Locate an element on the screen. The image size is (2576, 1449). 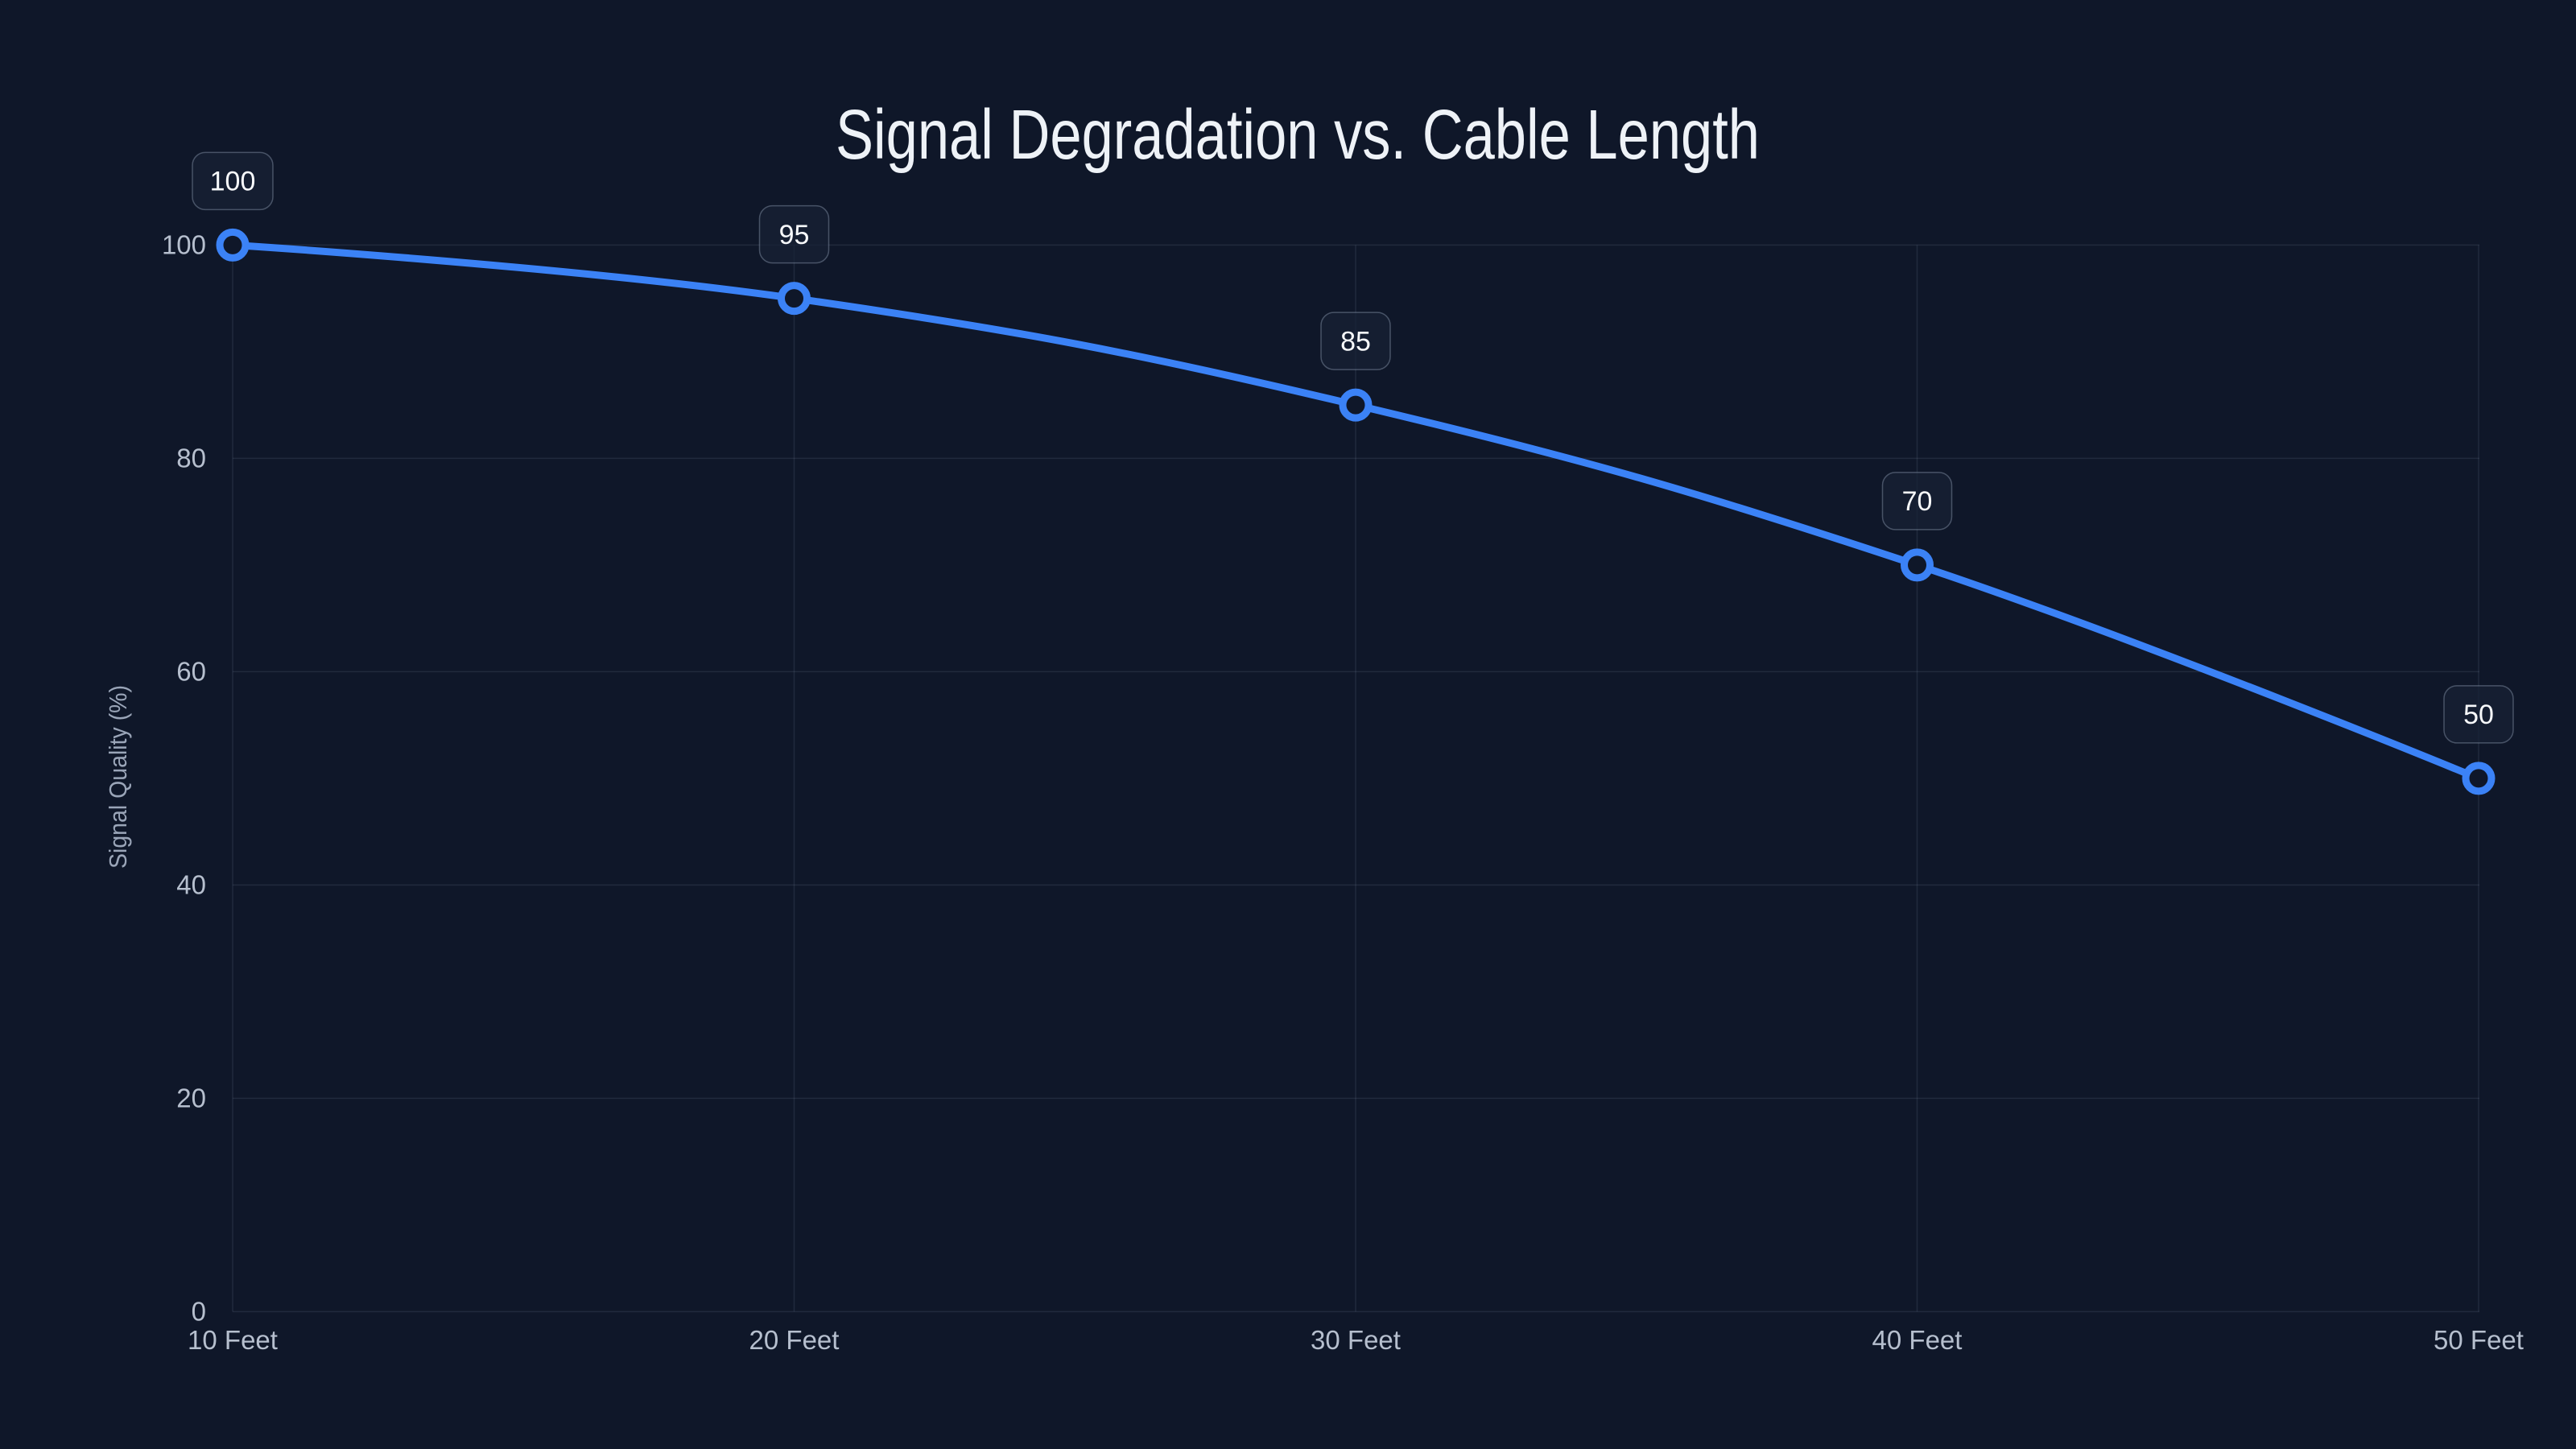
svg-text: 60 is located at coordinates (191, 672).